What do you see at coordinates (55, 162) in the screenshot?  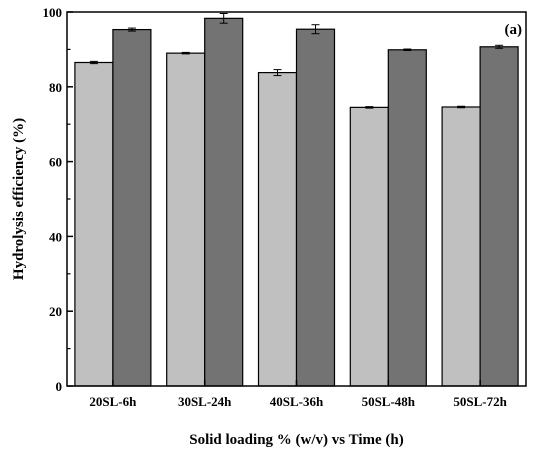 I see `y-tick-label: 60` at bounding box center [55, 162].